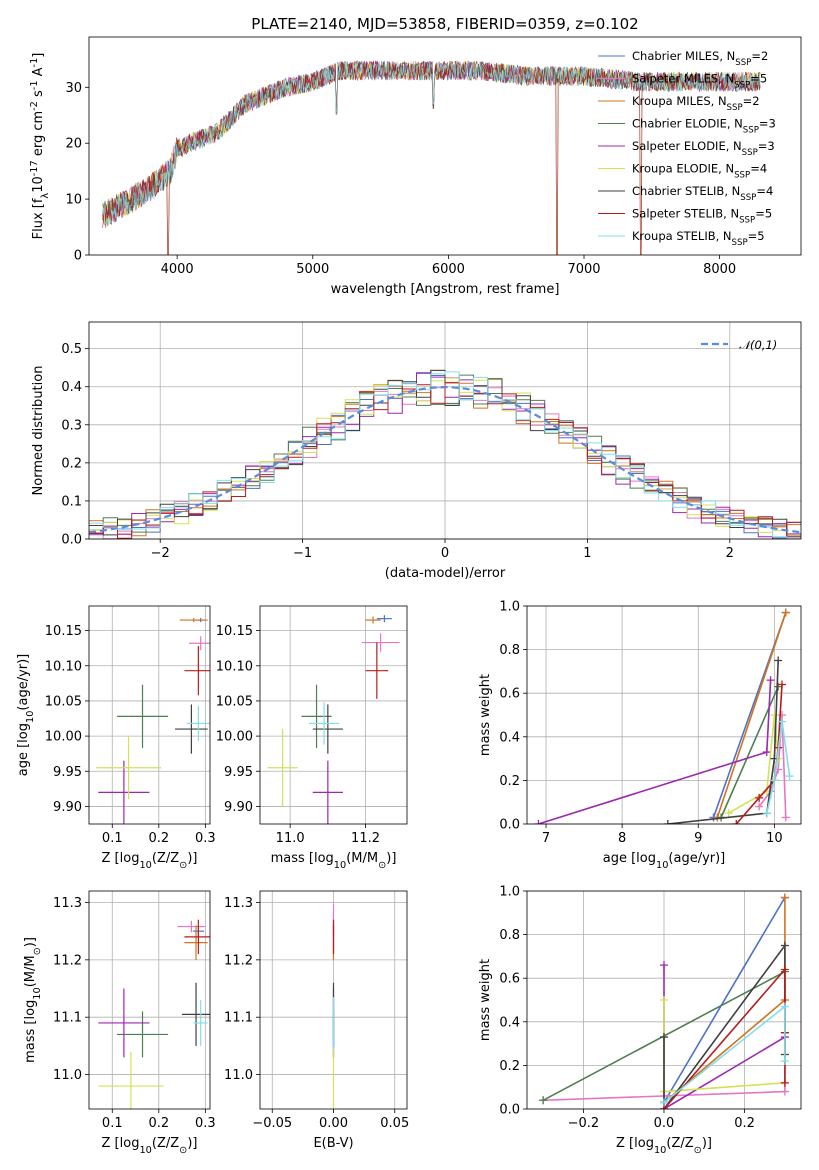  Describe the element at coordinates (698, 838) in the screenshot. I see `x-tick-label: 9` at that location.